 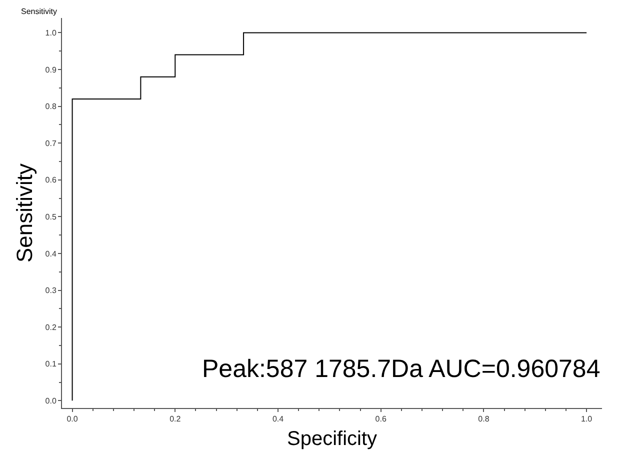 What do you see at coordinates (51, 217) in the screenshot?
I see `y-tick-label: 0.5` at bounding box center [51, 217].